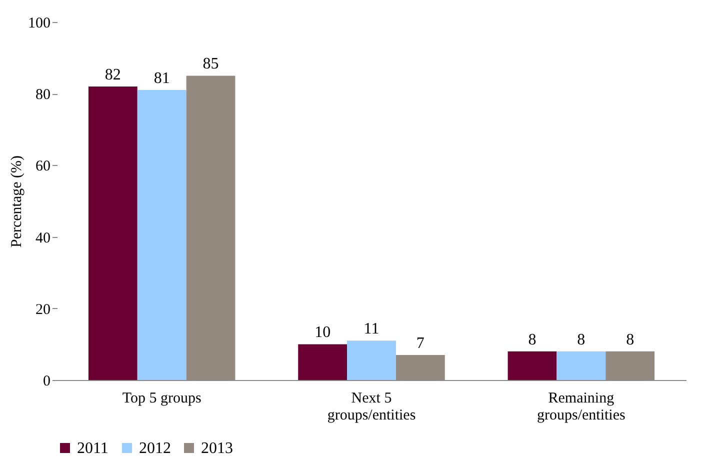  I want to click on y-tick-label: 60, so click(43, 166).